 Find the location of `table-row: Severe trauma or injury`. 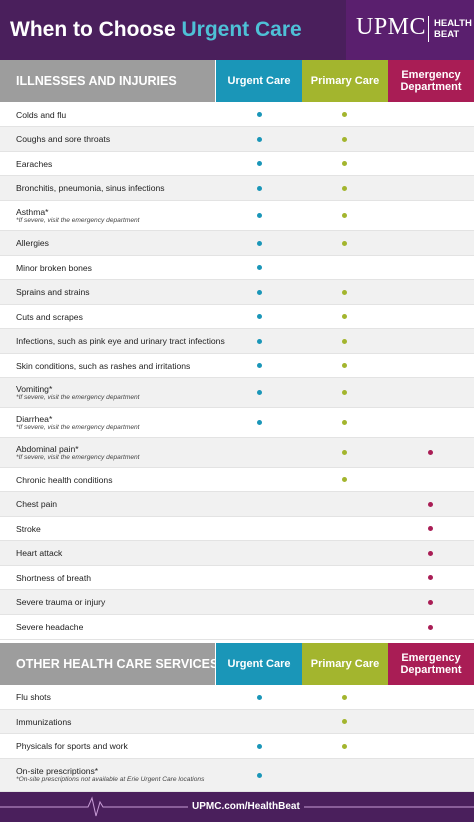

table-row: Severe trauma or injury is located at coordinates (237, 602).